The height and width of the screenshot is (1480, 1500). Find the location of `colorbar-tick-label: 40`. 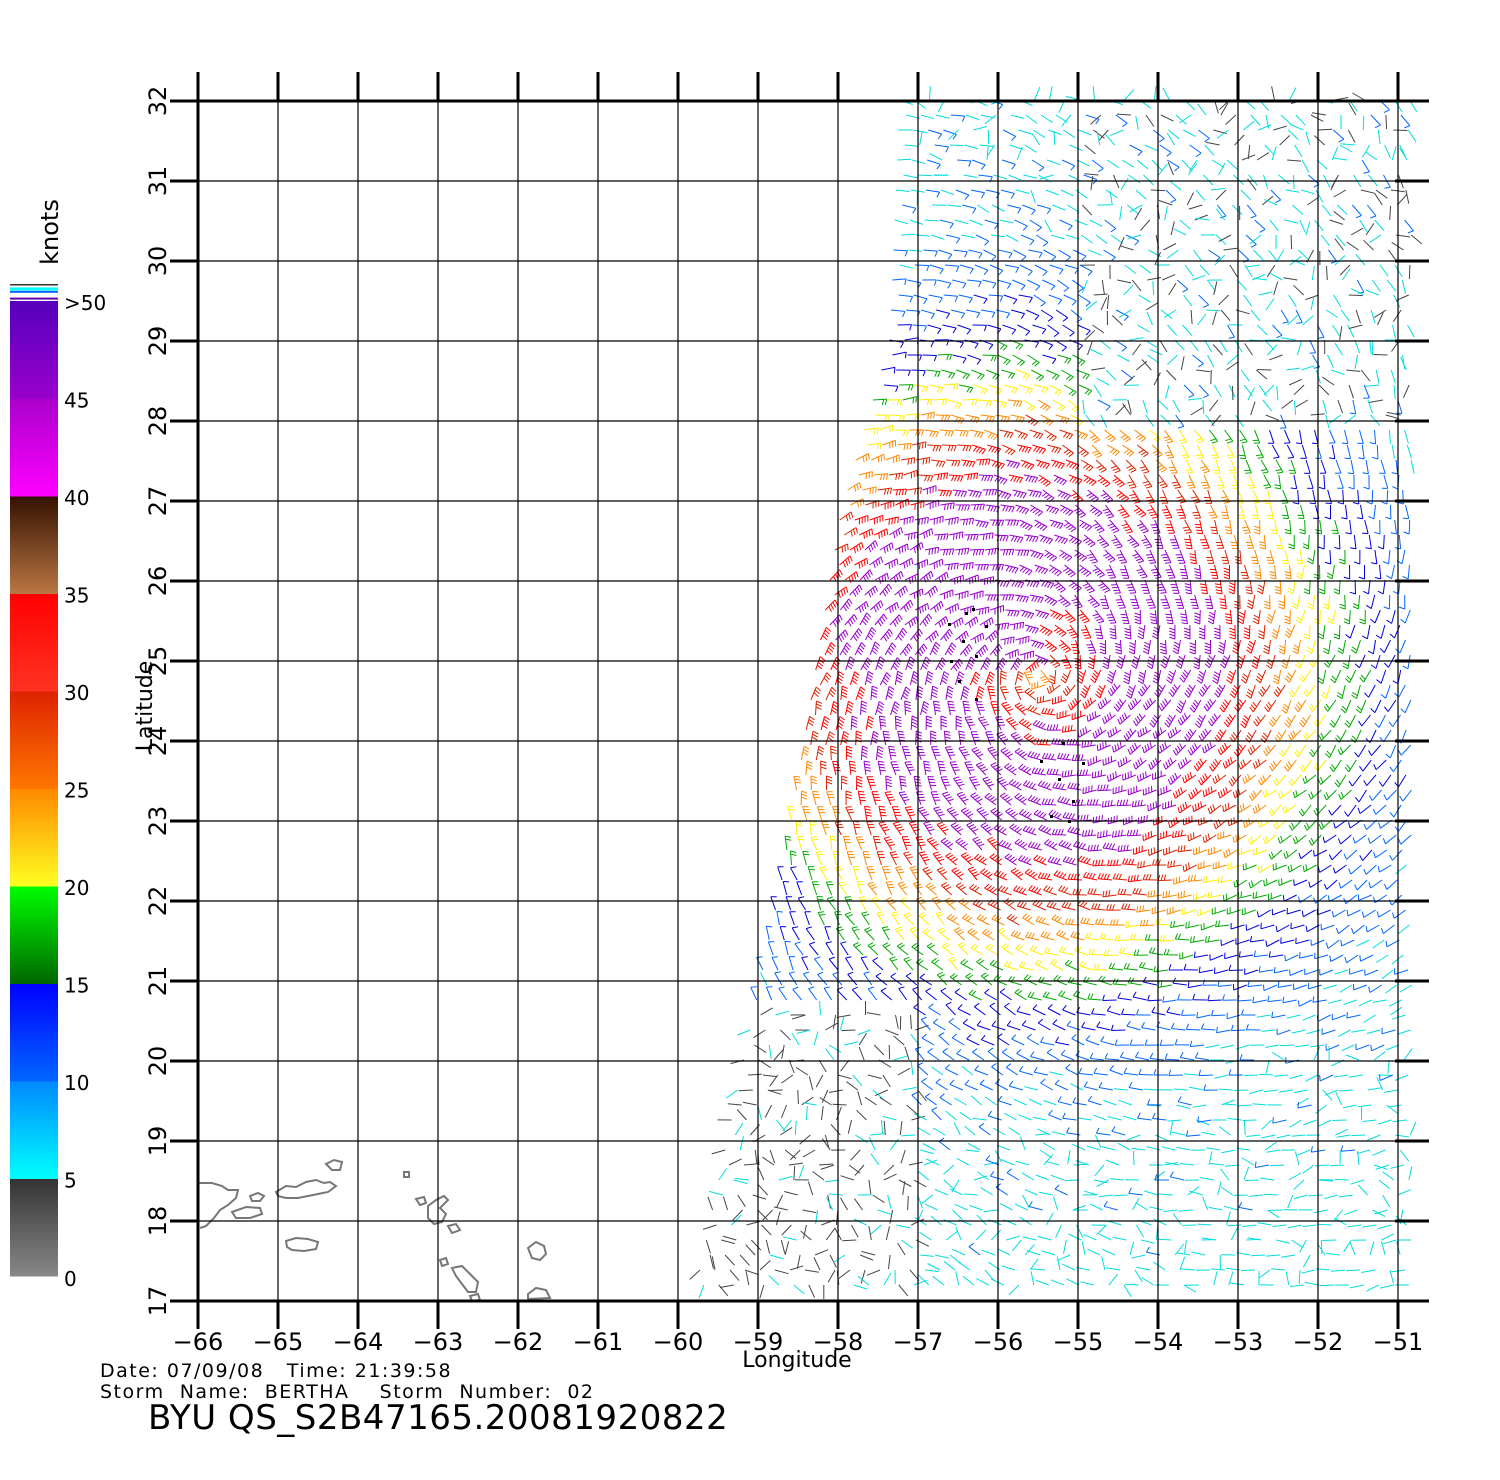

colorbar-tick-label: 40 is located at coordinates (76, 498).